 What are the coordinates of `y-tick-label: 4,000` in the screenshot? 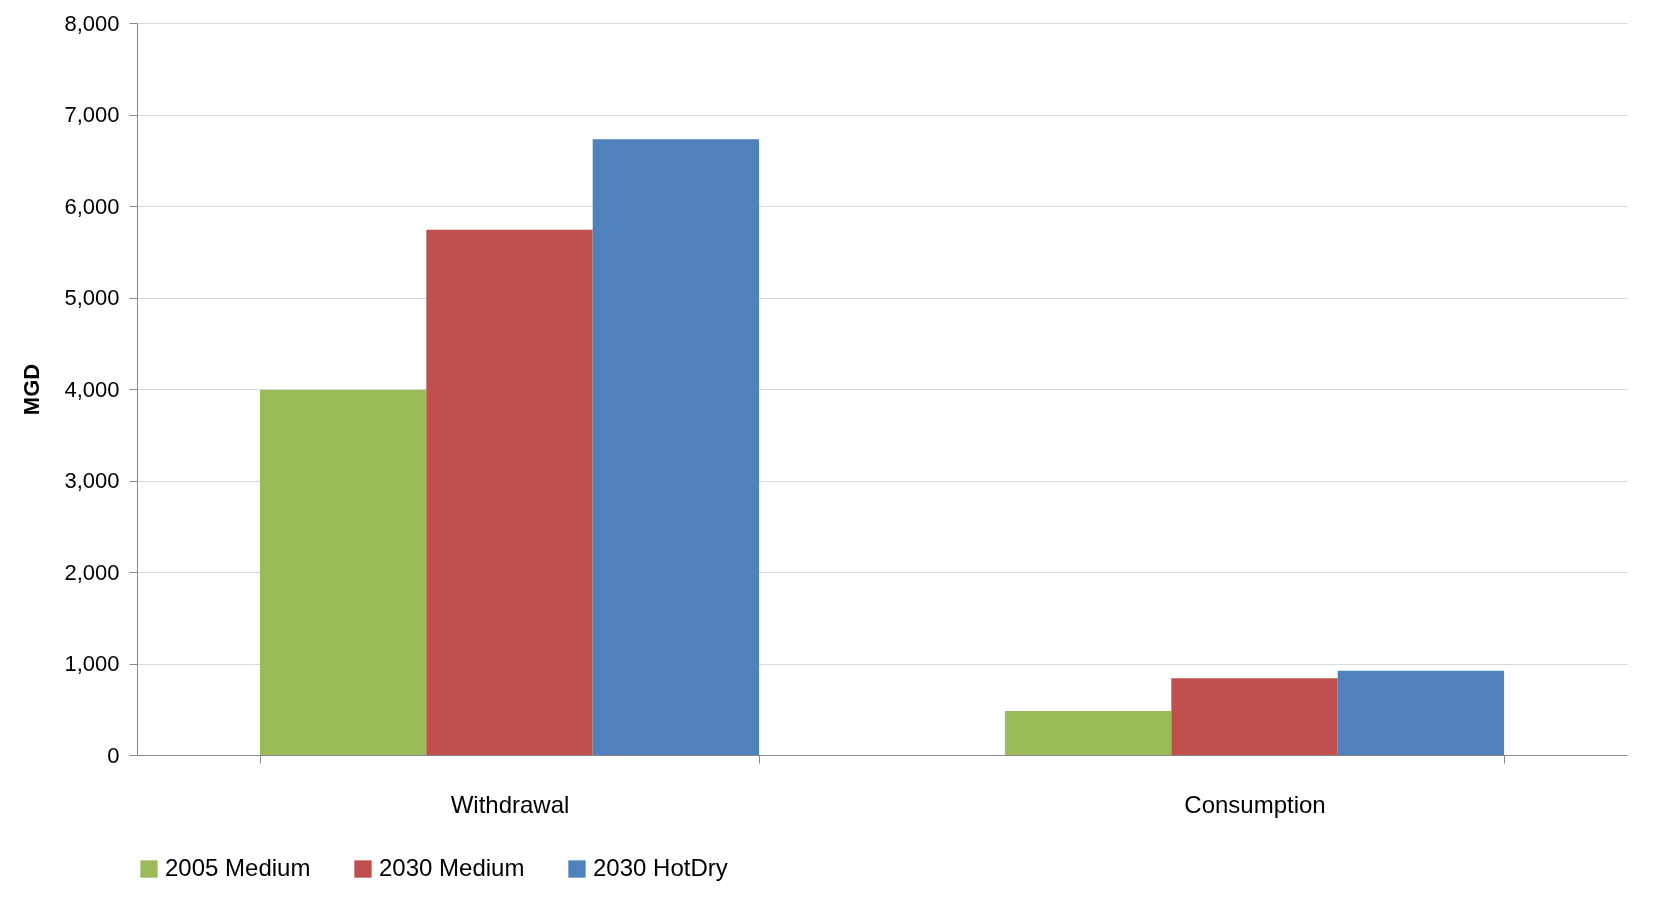 It's located at (92, 389).